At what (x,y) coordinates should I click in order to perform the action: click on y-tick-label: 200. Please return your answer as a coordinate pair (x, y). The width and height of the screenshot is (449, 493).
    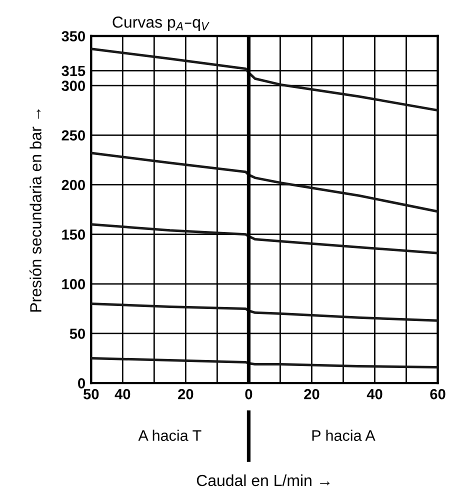
    Looking at the image, I should click on (73, 185).